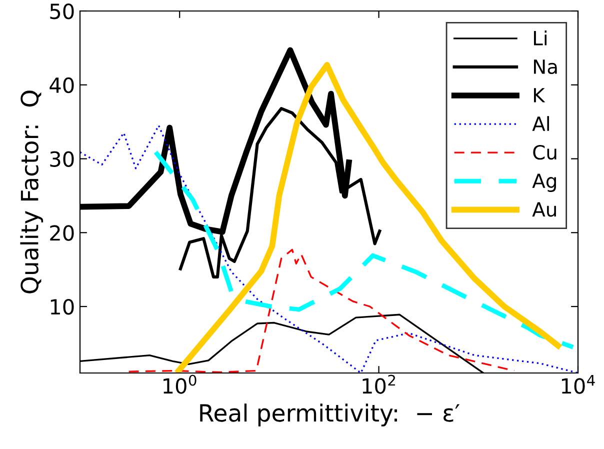 The height and width of the screenshot is (449, 604). What do you see at coordinates (62, 85) in the screenshot?
I see `y-tick-label: 40` at bounding box center [62, 85].